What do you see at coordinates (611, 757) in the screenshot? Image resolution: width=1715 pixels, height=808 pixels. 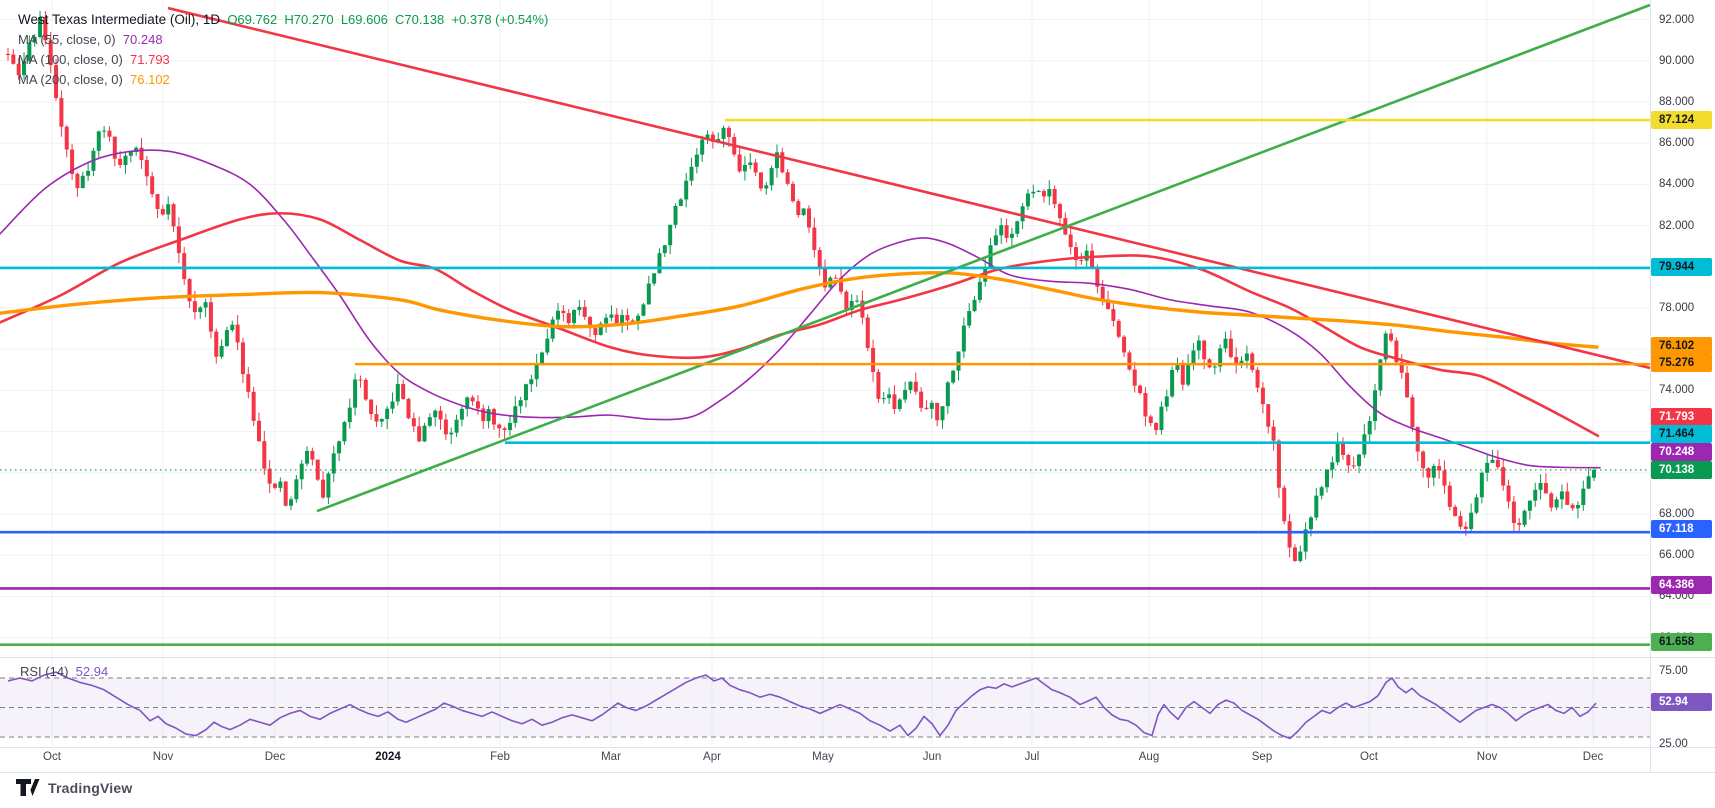 I see `time-axis-label-Mar: Mar` at bounding box center [611, 757].